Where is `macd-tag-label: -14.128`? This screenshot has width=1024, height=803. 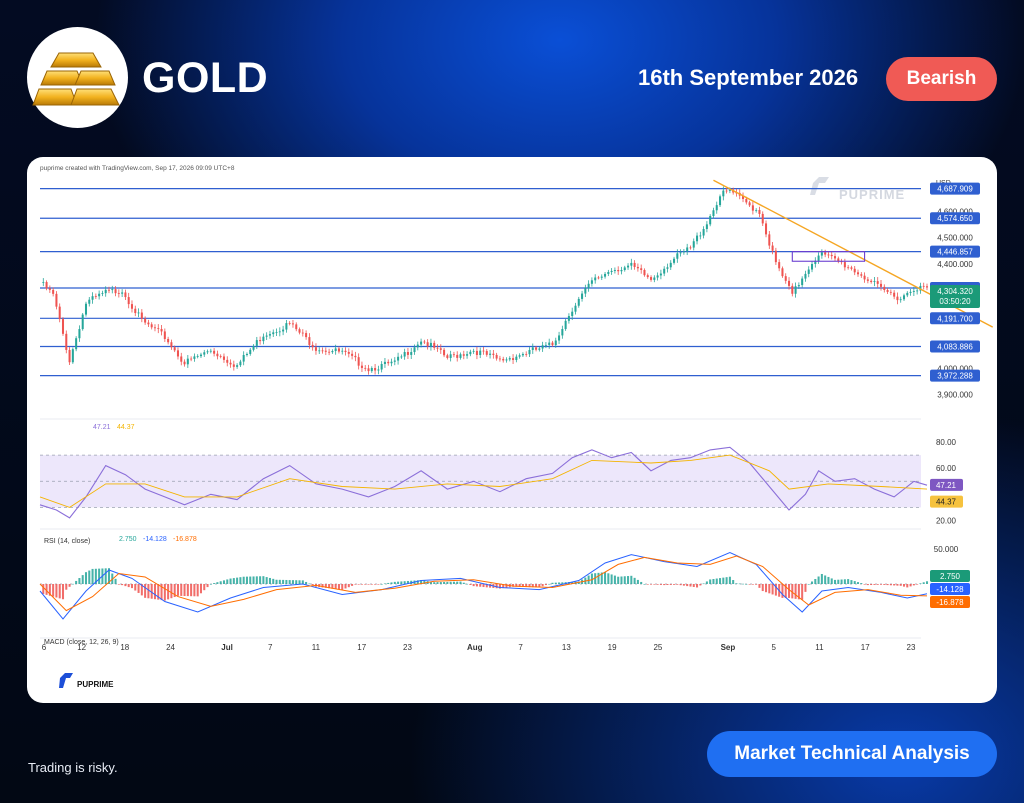
macd-tag-label: -14.128 is located at coordinates (950, 589).